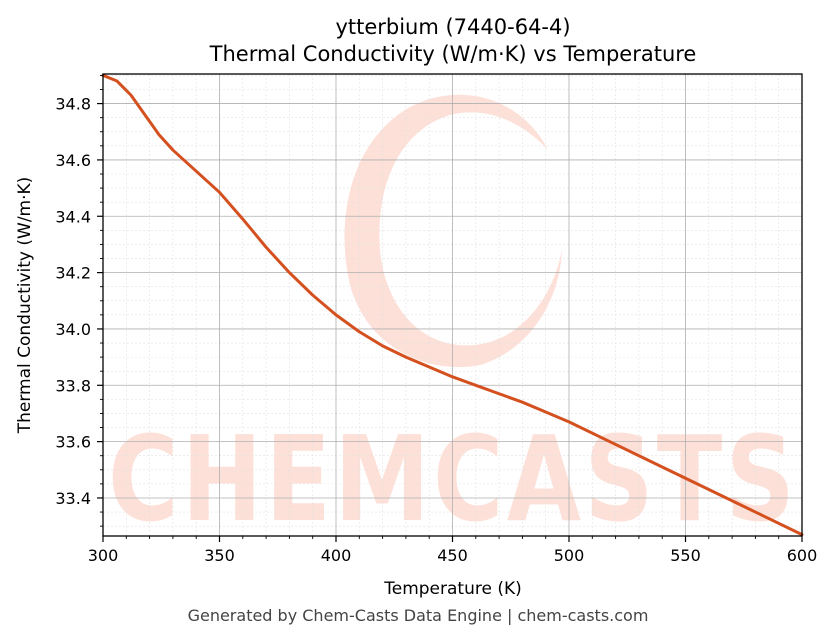 Image resolution: width=836 pixels, height=644 pixels. Describe the element at coordinates (73, 329) in the screenshot. I see `y-tick-label: 34.0` at that location.